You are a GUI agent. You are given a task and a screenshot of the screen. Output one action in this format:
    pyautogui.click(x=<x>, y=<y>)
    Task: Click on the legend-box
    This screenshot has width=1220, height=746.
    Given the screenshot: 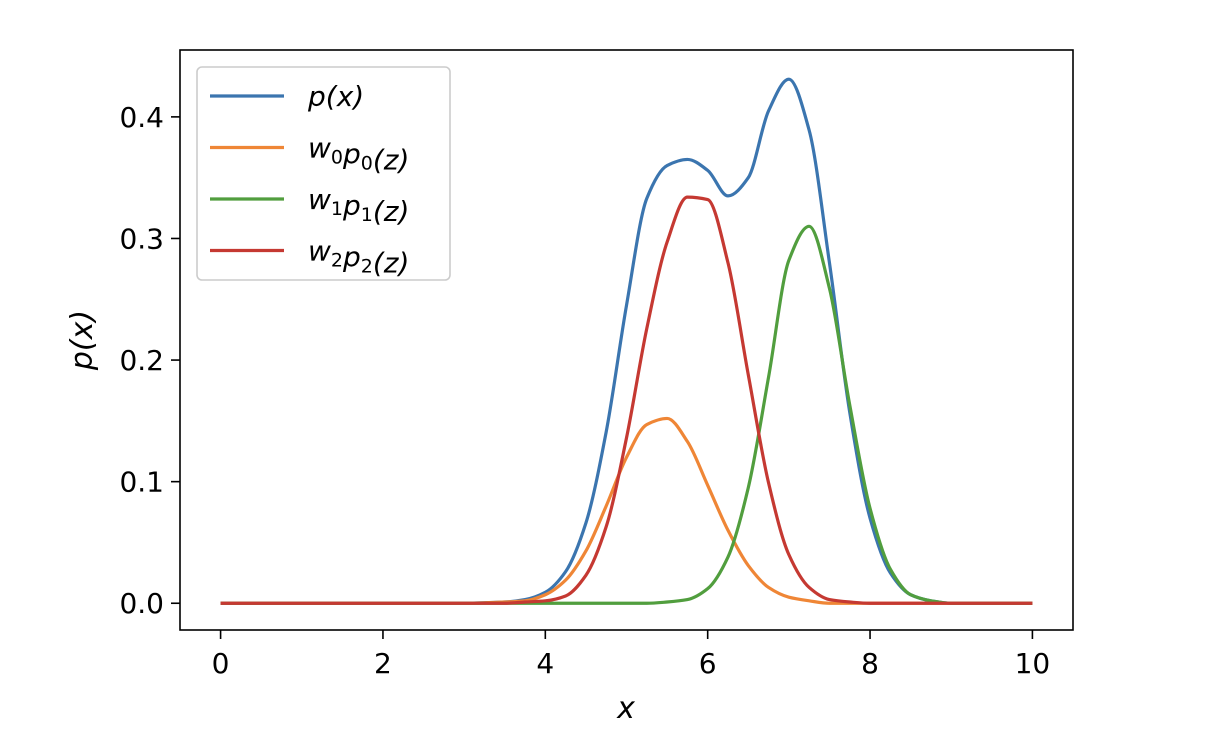 What is the action you would take?
    pyautogui.click(x=323, y=173)
    